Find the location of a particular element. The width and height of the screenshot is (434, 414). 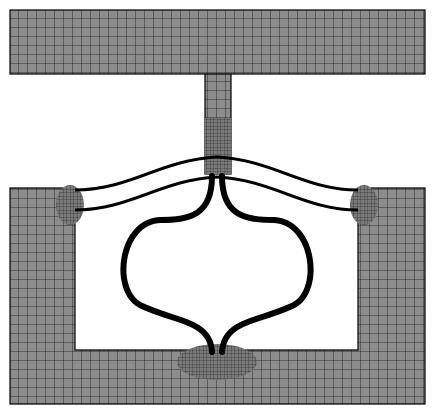

upper-curved-beam-outer is located at coordinates (216, 173).